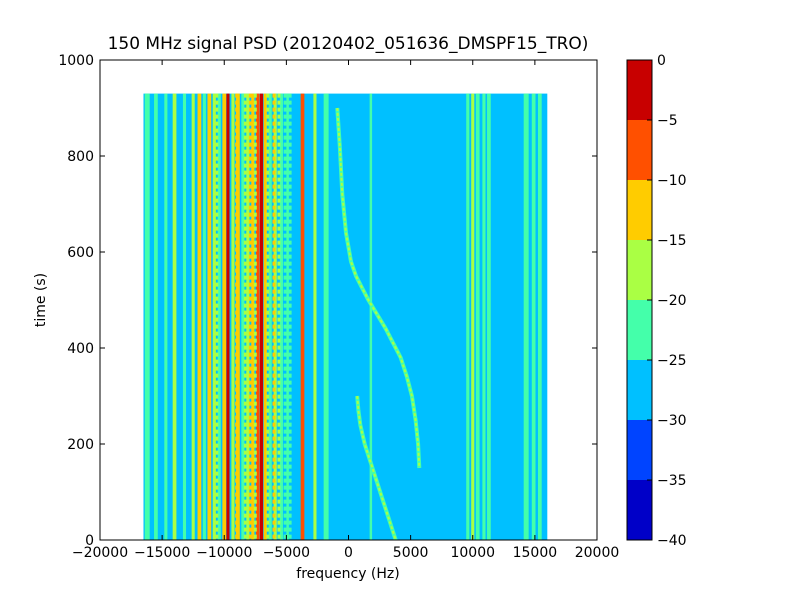  Describe the element at coordinates (100, 553) in the screenshot. I see `x-tick-label: −20000` at that location.